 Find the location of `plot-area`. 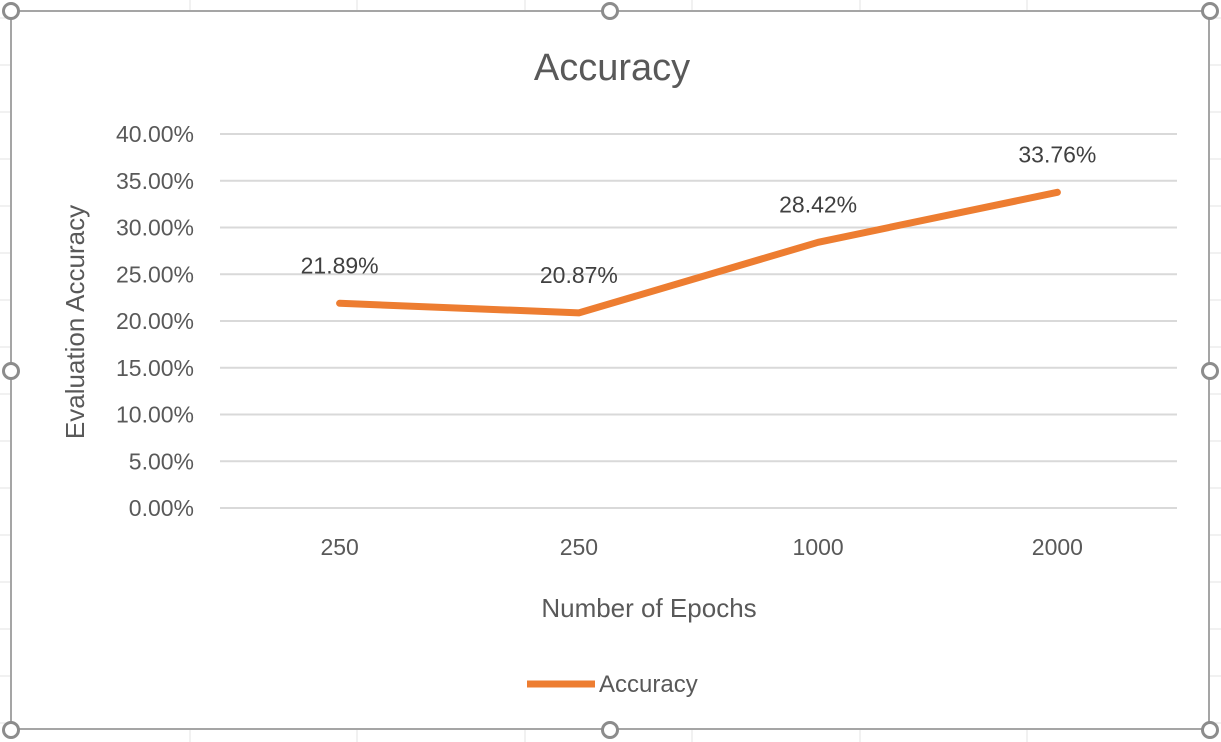

plot-area is located at coordinates (698, 252).